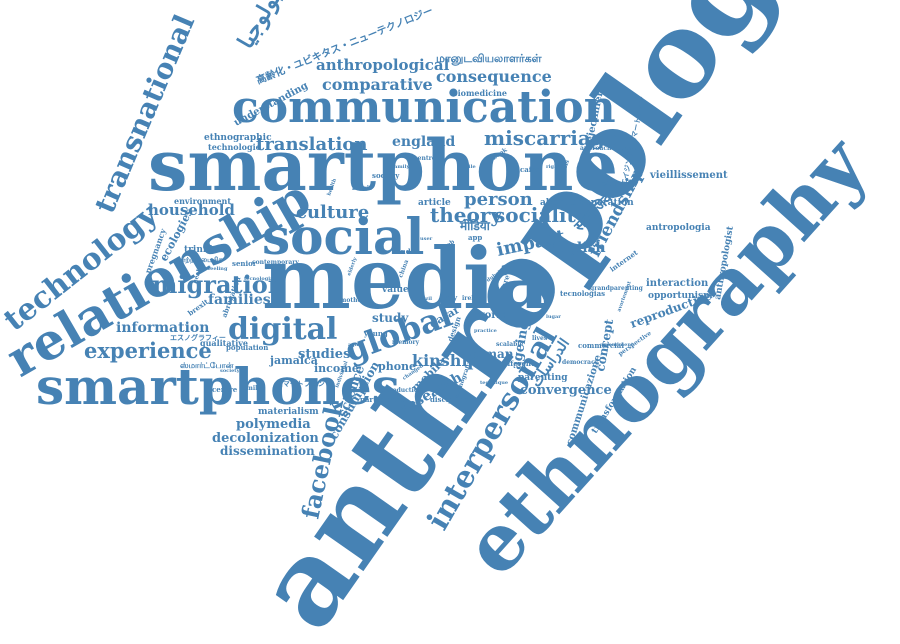  Describe the element at coordinates (491, 315) in the screenshot. I see `word-world: world` at that location.